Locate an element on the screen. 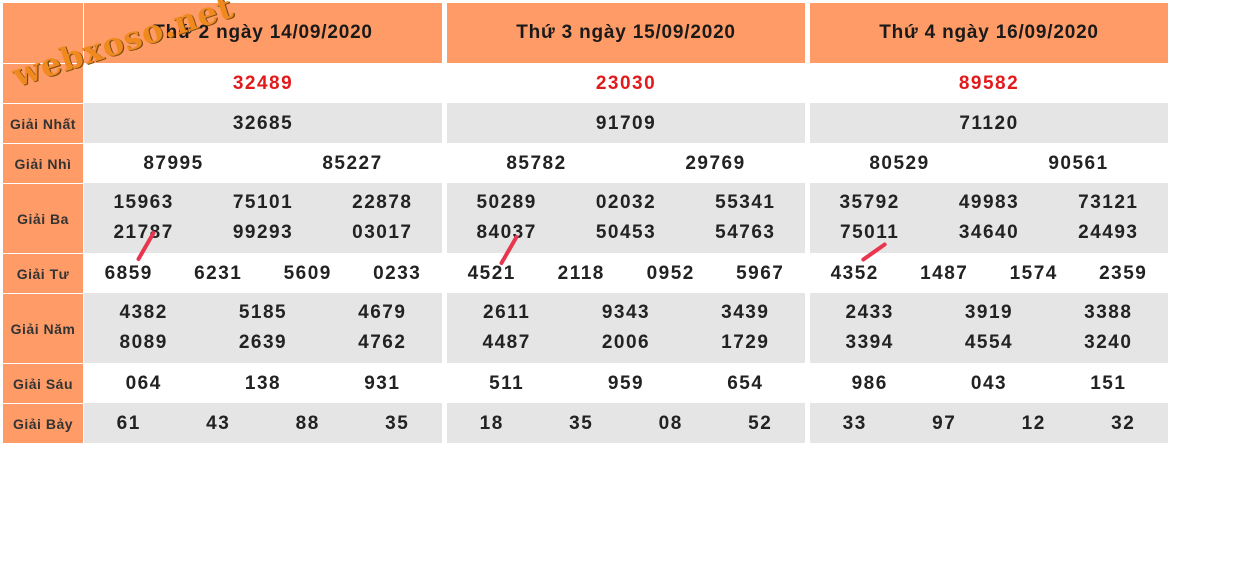  label-giai-bay: Giải Bảy is located at coordinates (43, 424).